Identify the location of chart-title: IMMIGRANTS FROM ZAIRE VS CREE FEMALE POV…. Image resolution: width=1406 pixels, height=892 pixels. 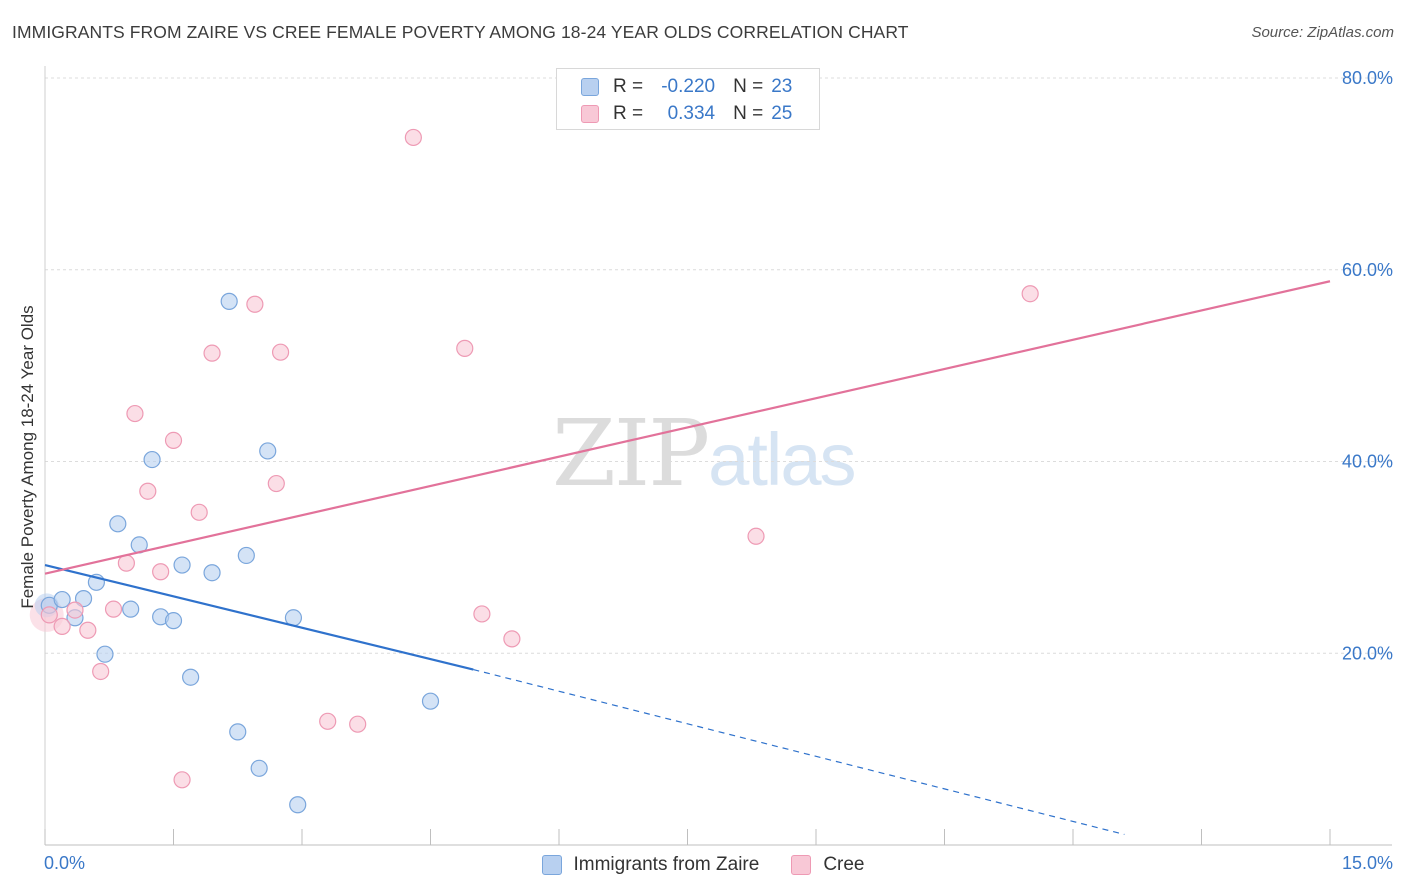
(460, 32).